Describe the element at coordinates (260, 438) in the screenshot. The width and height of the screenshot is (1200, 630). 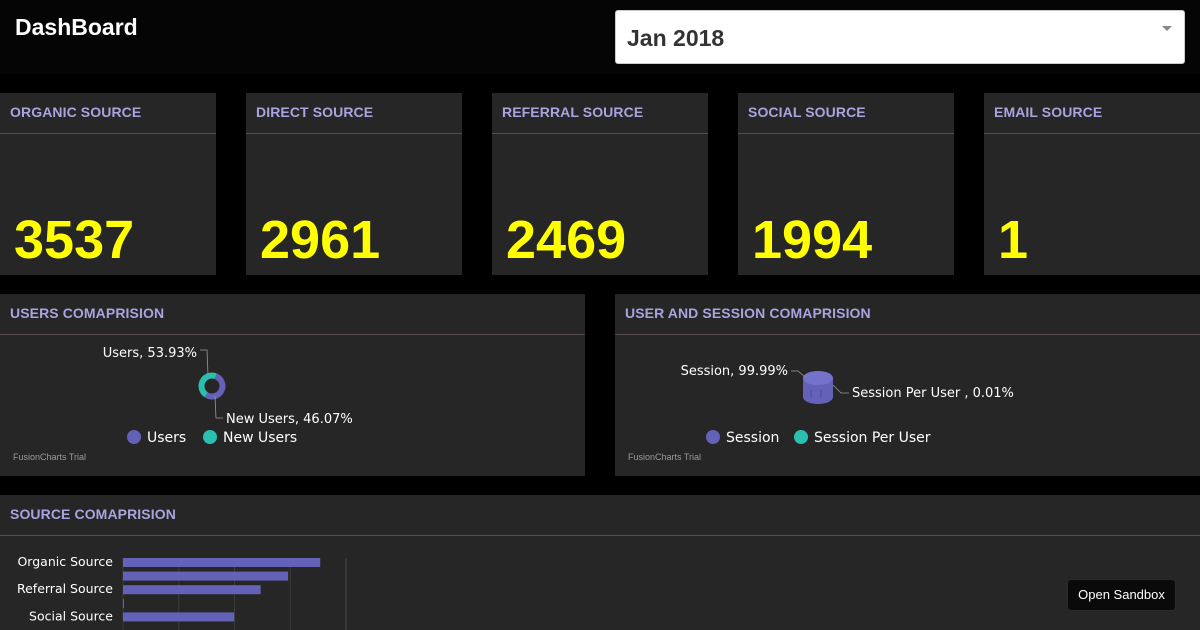
I see `legend-item-new-users: New Users` at that location.